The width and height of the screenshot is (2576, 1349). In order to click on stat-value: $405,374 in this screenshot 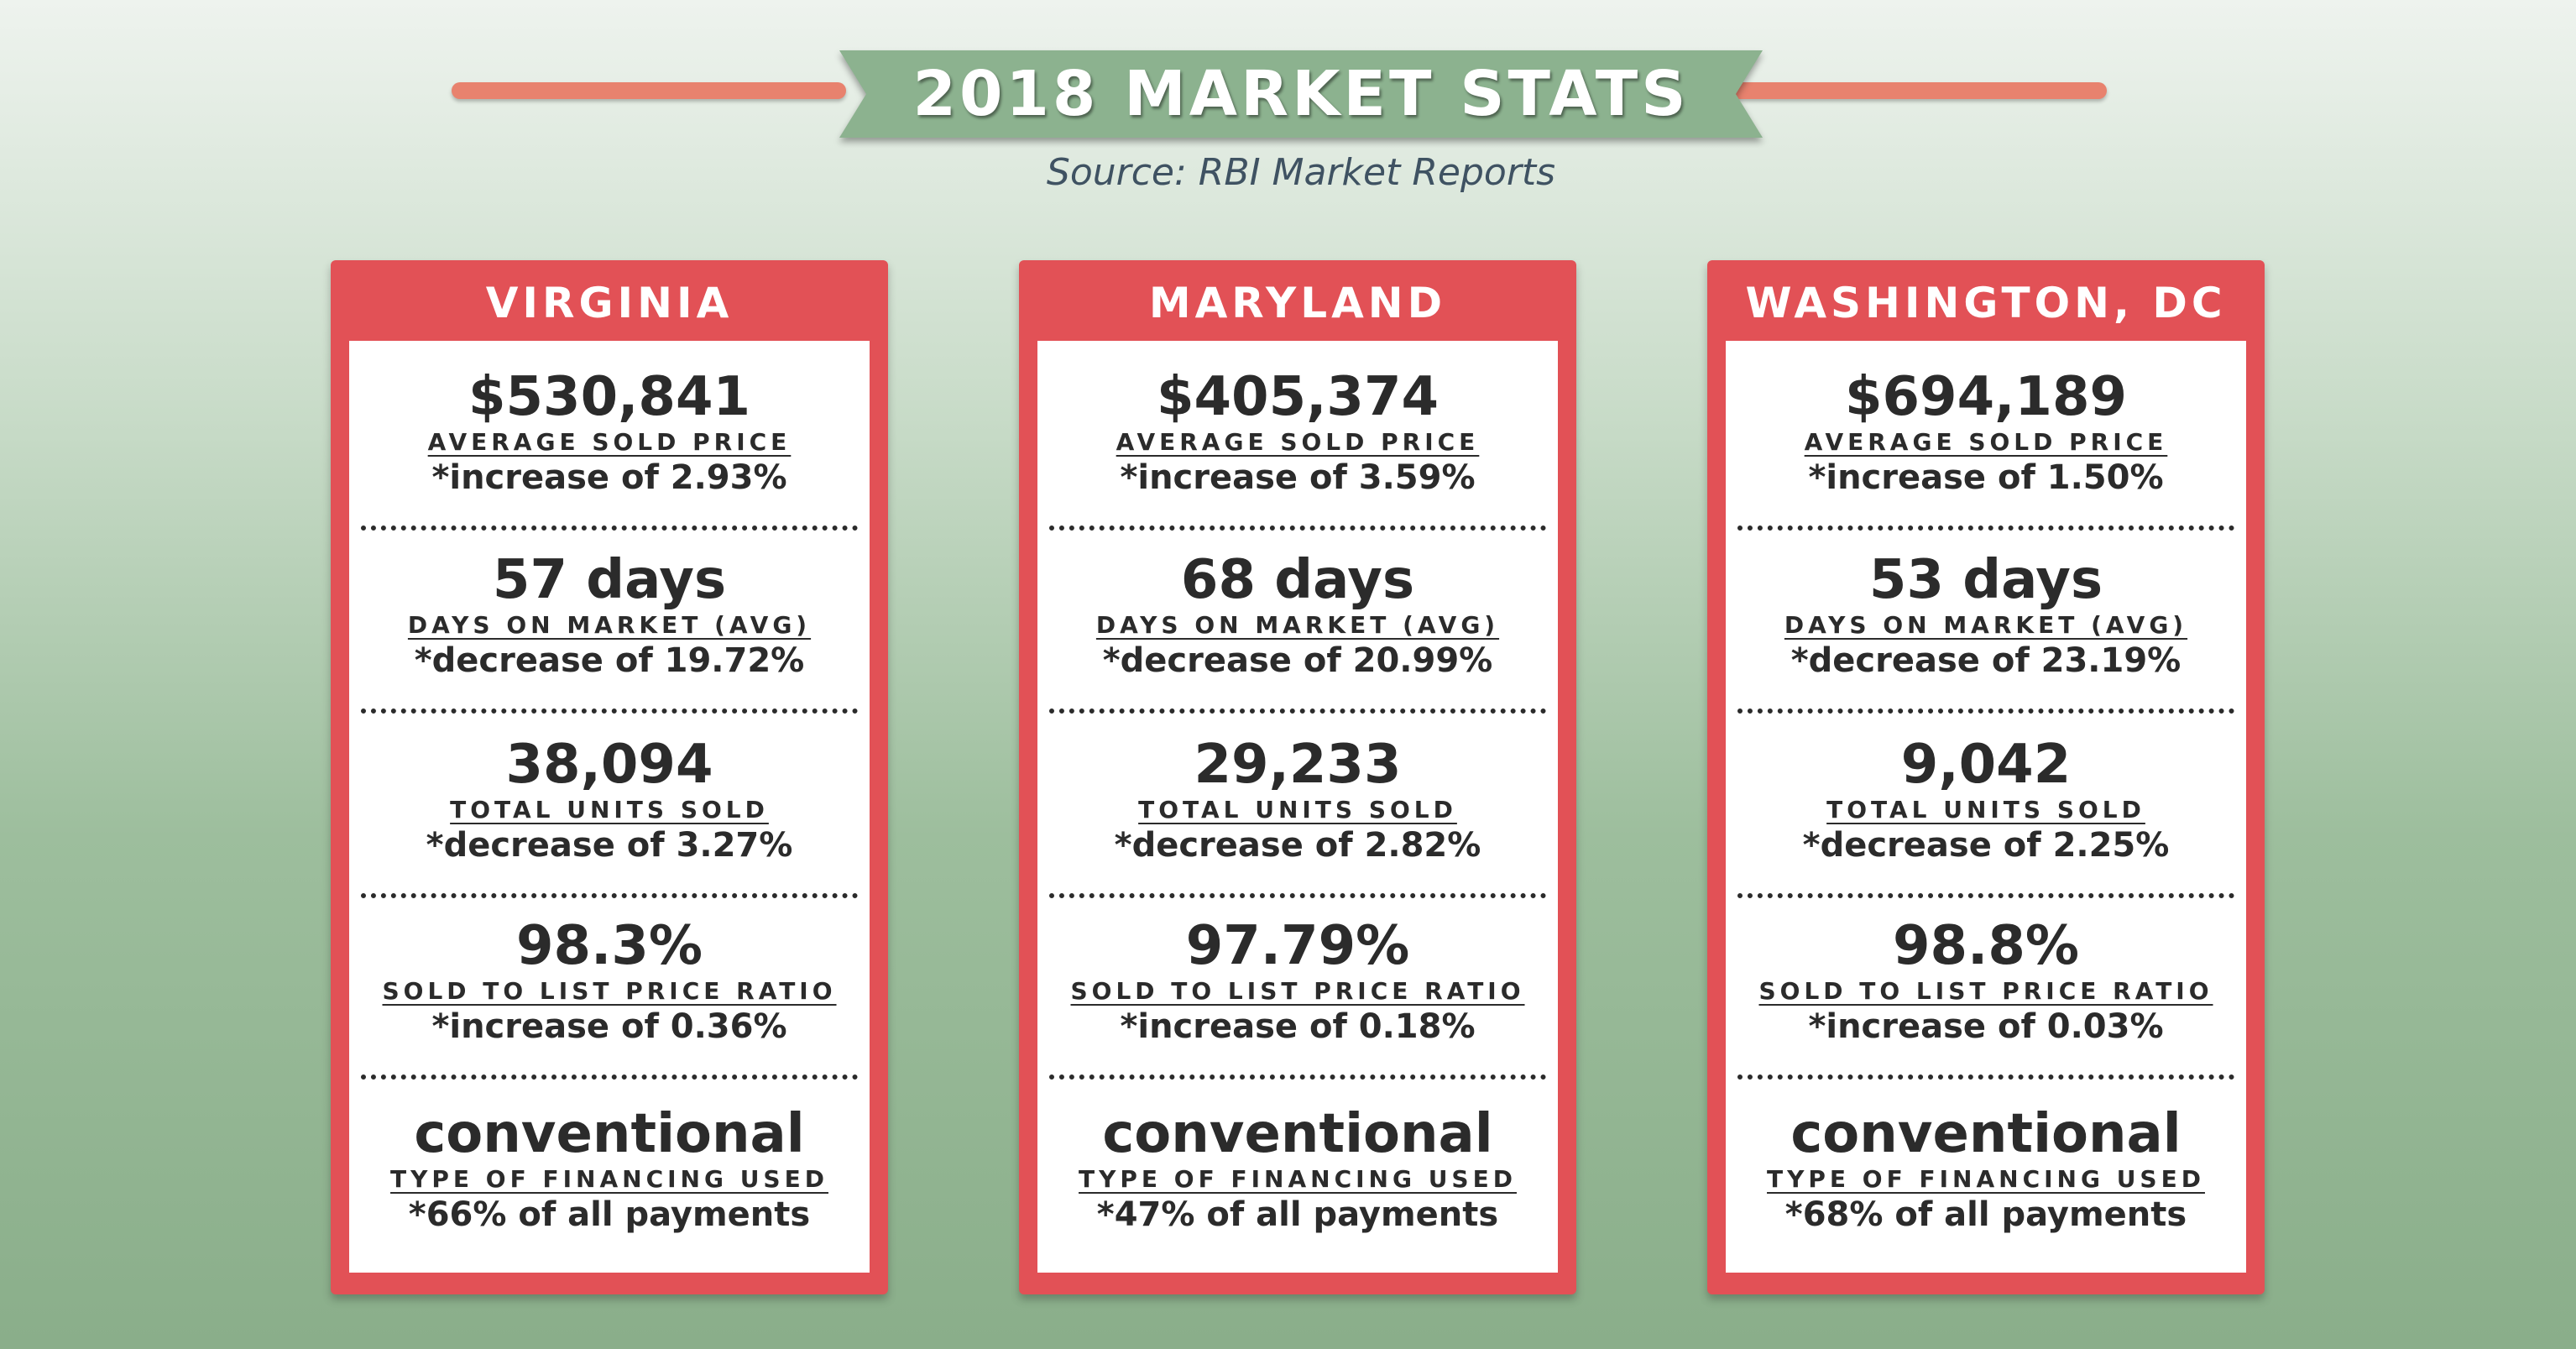, I will do `click(1298, 397)`.